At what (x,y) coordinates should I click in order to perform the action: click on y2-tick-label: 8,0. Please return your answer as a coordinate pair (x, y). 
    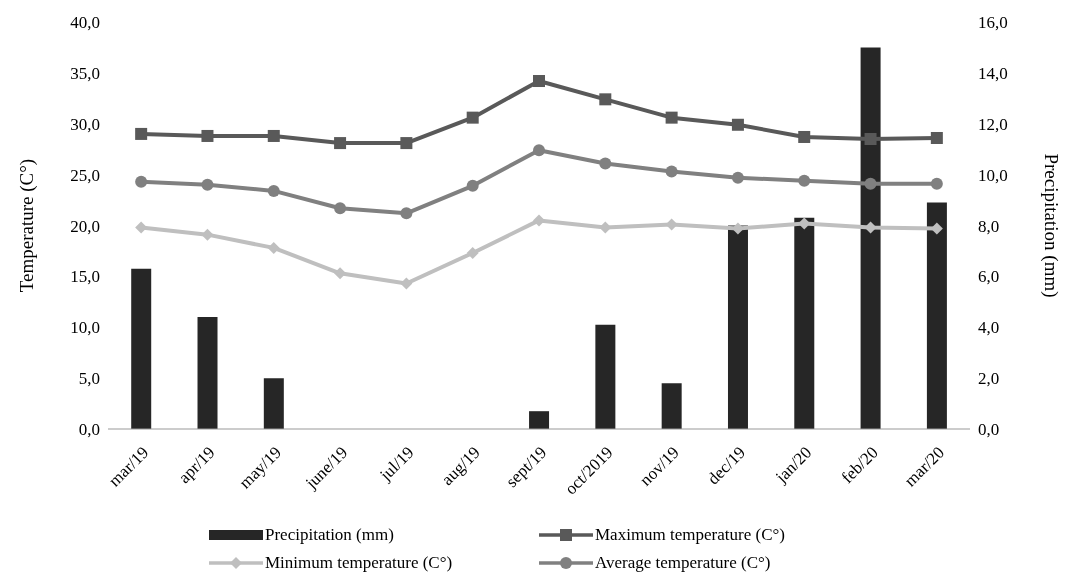
    Looking at the image, I should click on (989, 226).